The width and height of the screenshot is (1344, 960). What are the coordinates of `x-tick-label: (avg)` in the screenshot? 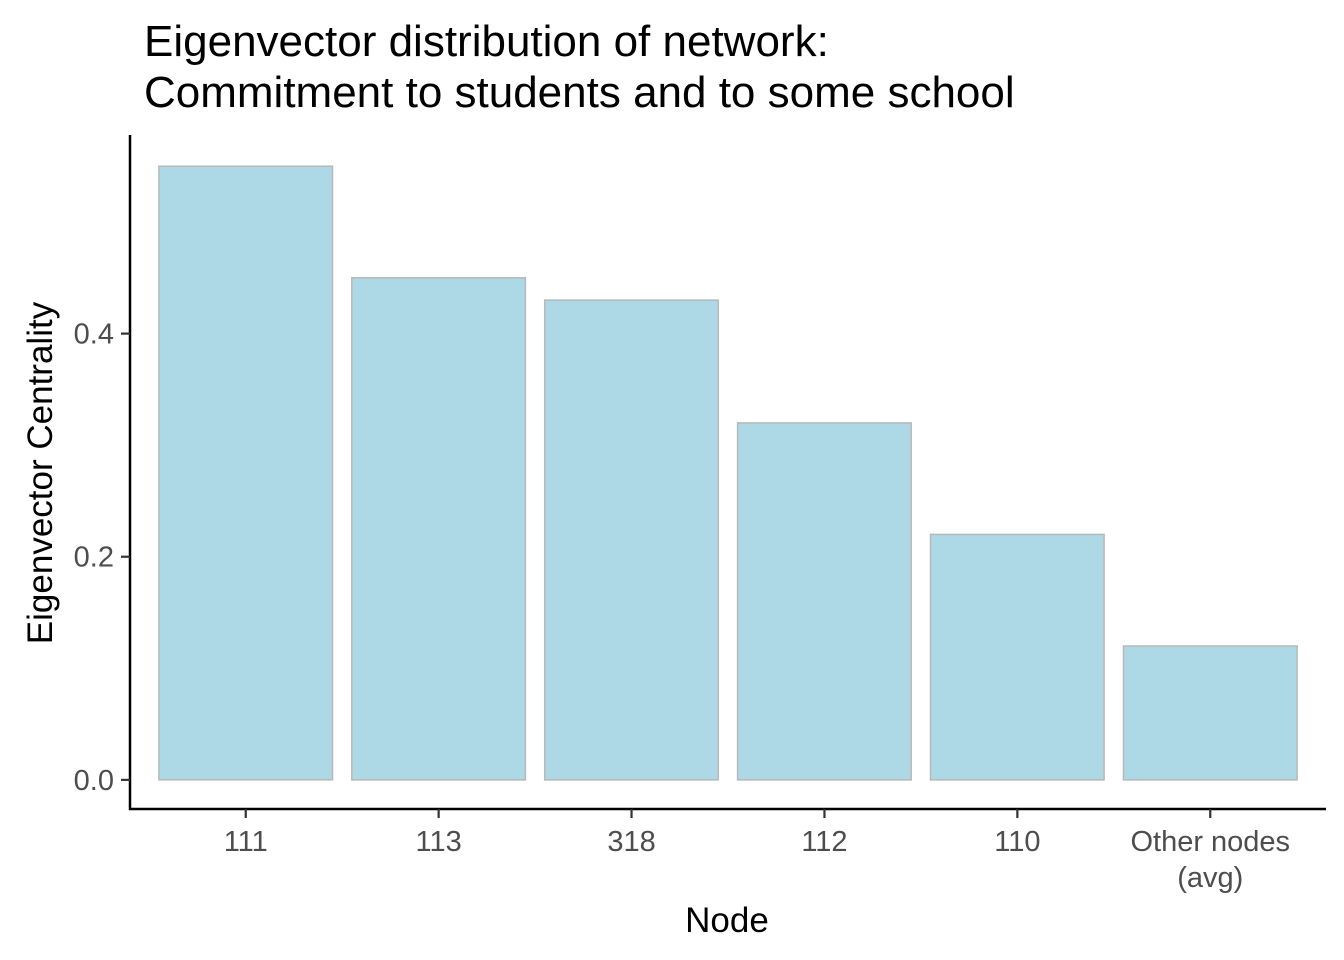 It's located at (1210, 878).